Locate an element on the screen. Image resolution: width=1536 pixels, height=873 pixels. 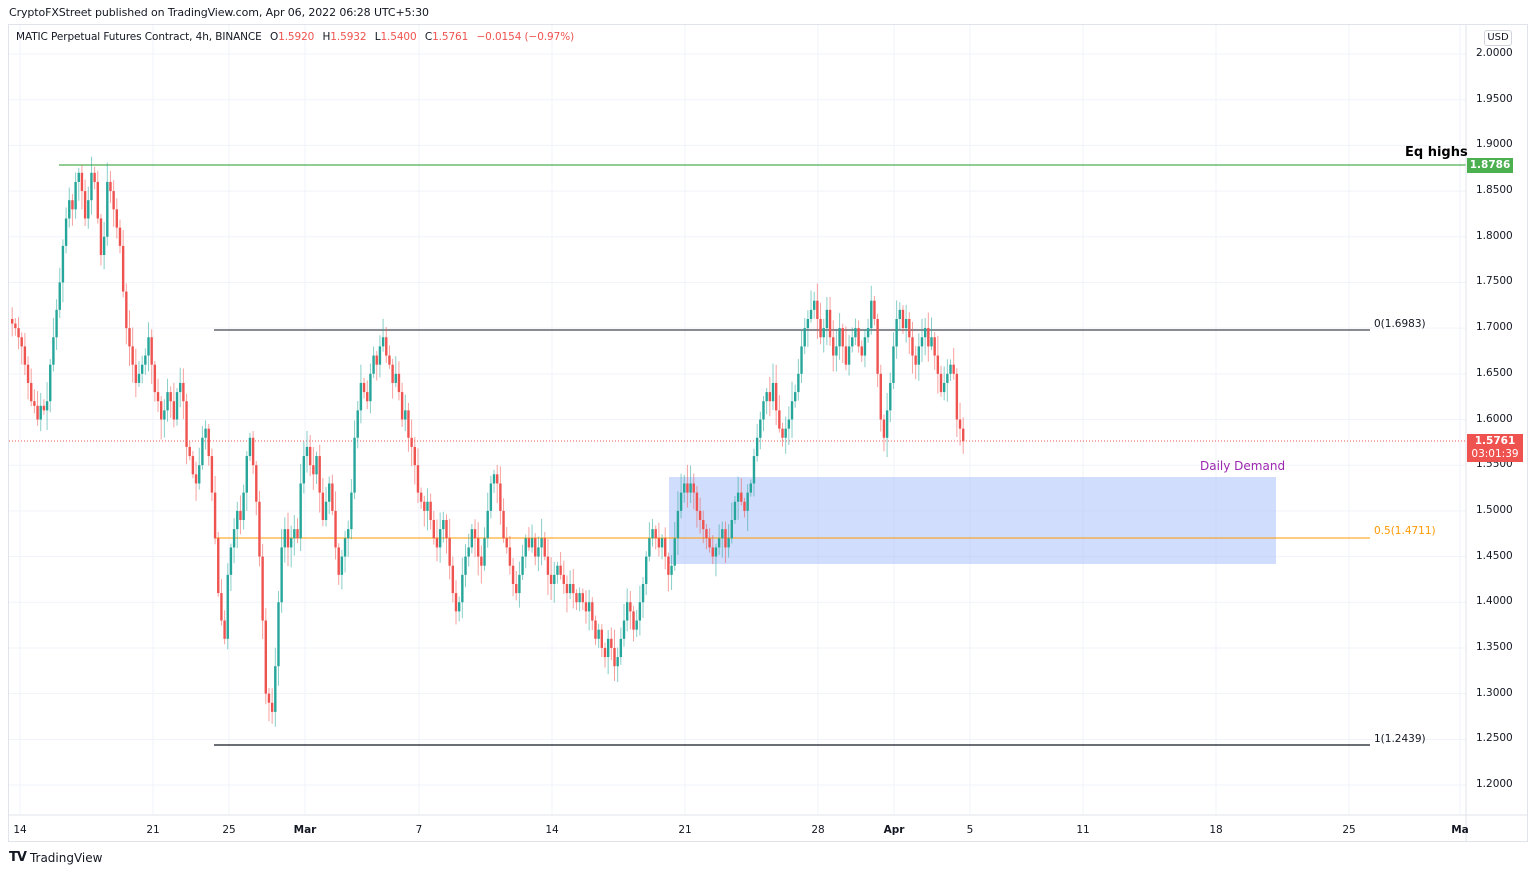
time-tick: Mar is located at coordinates (305, 830).